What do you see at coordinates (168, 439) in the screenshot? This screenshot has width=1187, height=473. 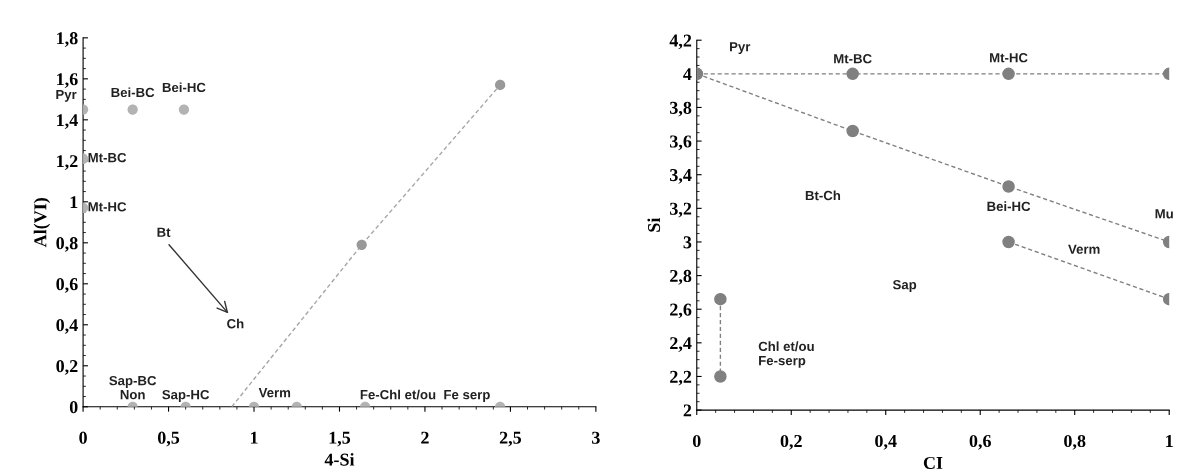 I see `x-tick-label: 0,5` at bounding box center [168, 439].